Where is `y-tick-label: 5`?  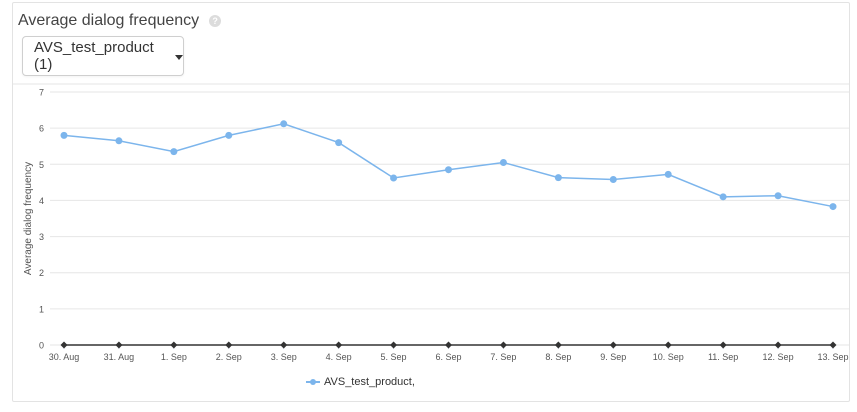
y-tick-label: 5 is located at coordinates (41, 165).